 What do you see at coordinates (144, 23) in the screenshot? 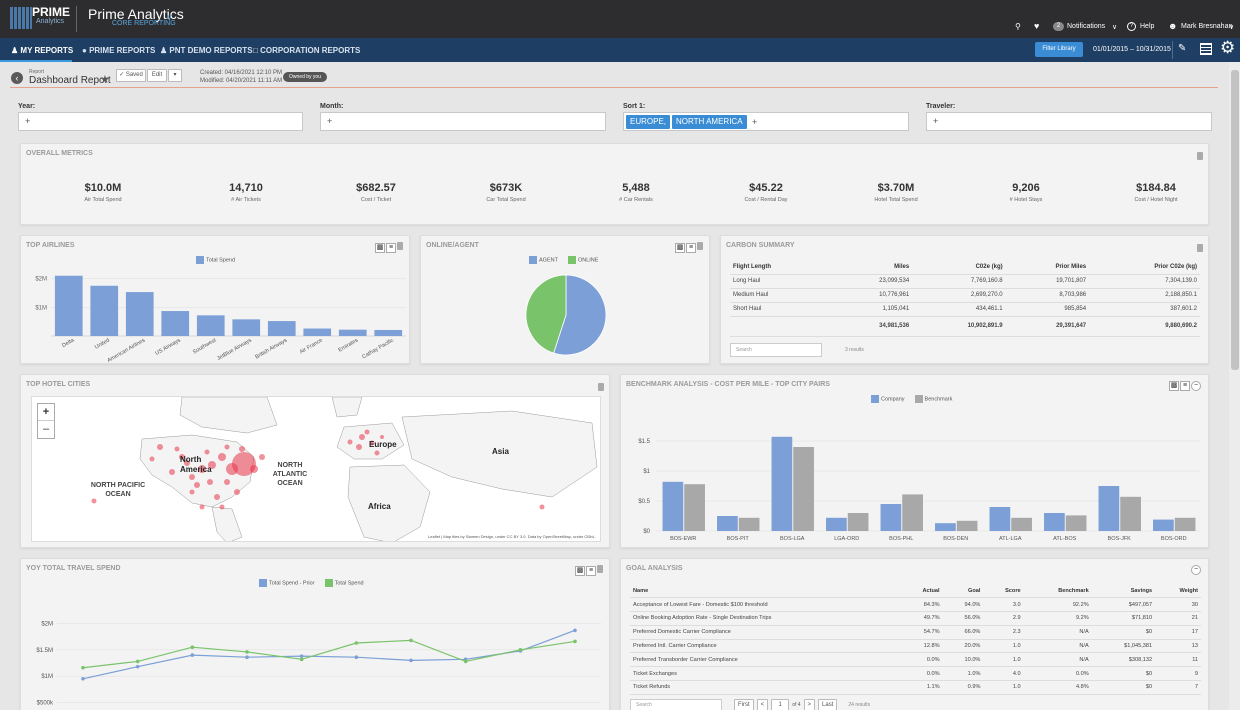
I see `app-subtitle: CORE REPORTING` at bounding box center [144, 23].